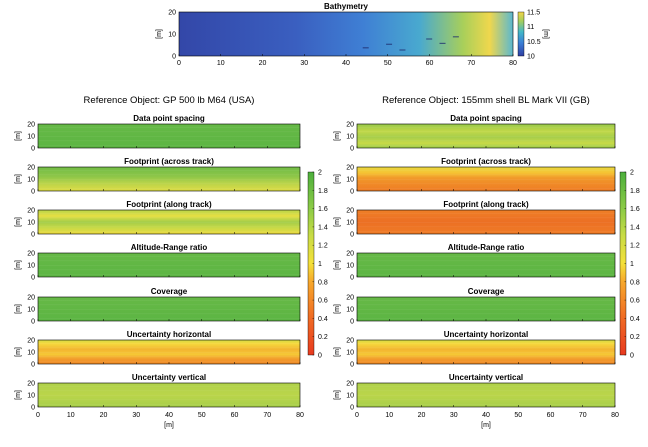  What do you see at coordinates (635, 209) in the screenshot?
I see `colorbar-label: 1.6` at bounding box center [635, 209].